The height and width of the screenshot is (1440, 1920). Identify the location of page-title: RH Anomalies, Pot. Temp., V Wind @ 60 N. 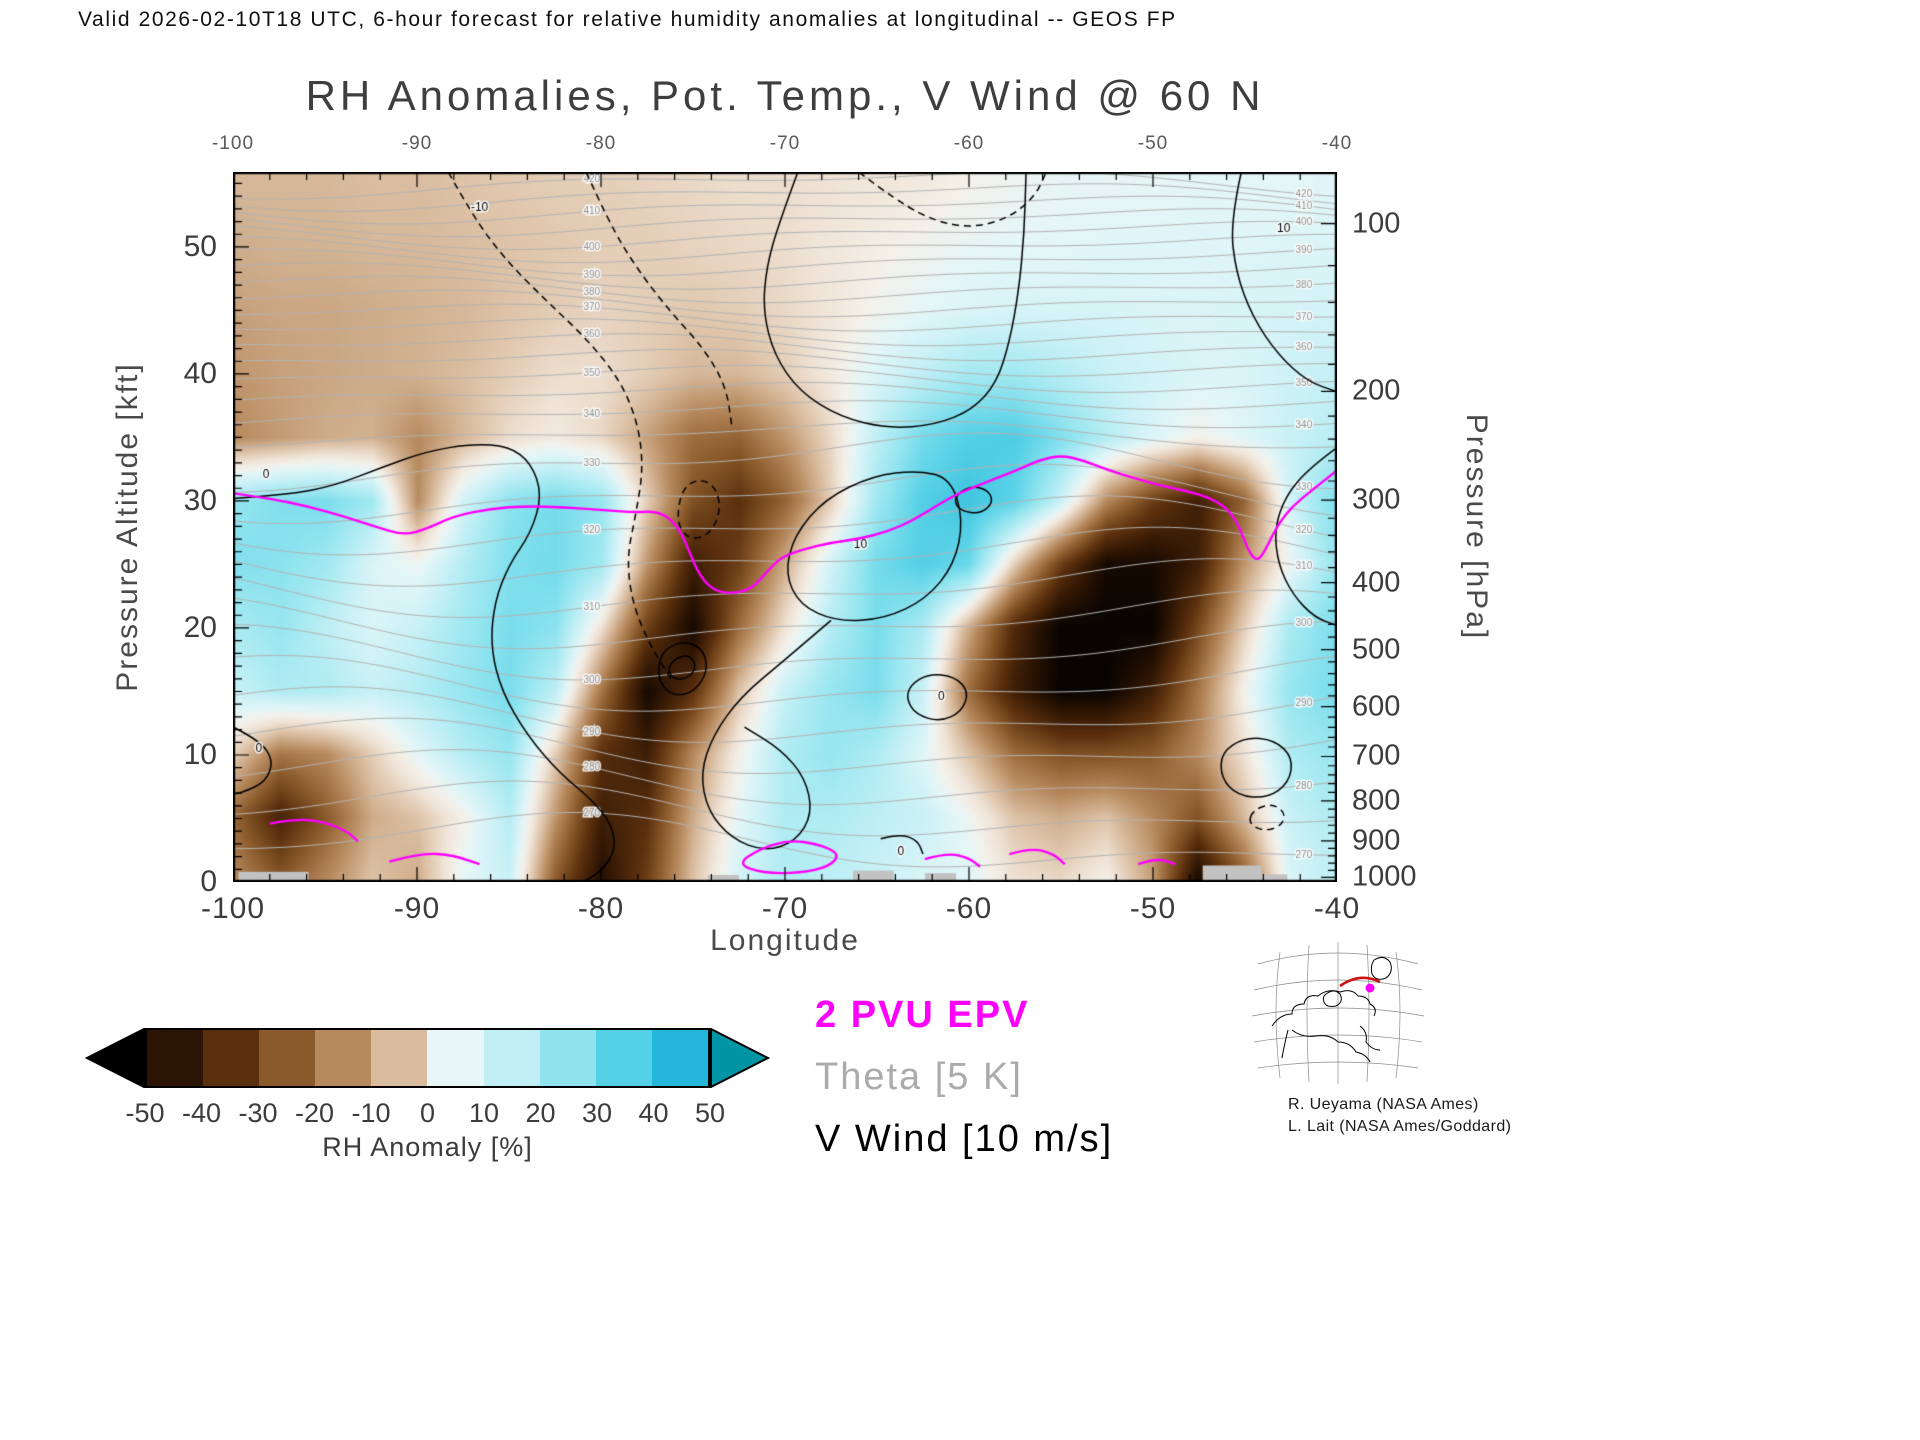
(785, 95).